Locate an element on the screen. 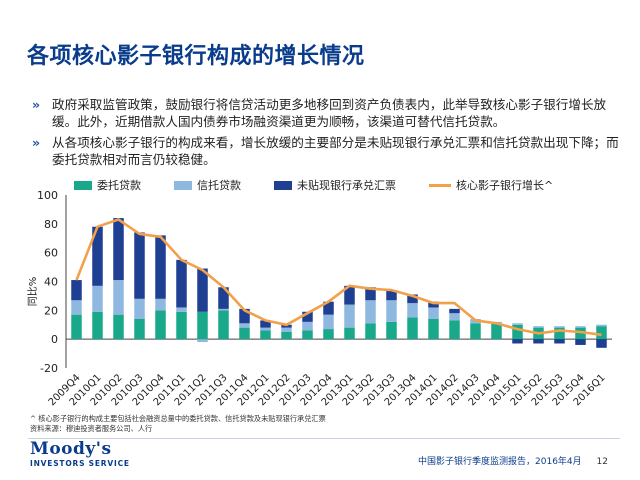 This screenshot has width=640, height=480. chart-legend: 委托贷款 信托贷款 未贴现银行承兑汇票 核心影子银行增长^ is located at coordinates (334, 185).